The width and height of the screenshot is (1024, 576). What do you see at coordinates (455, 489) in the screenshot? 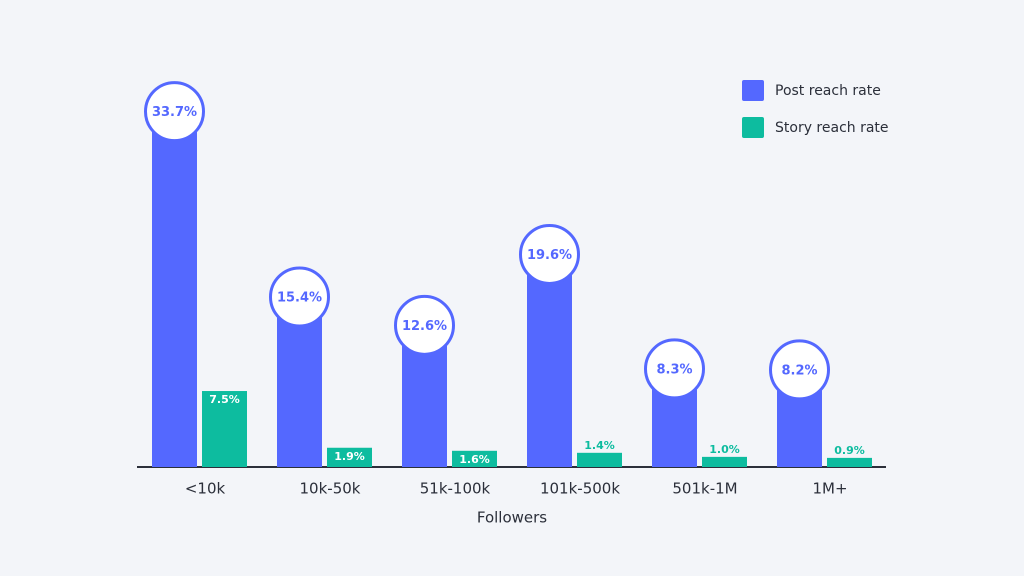
I see `x-tick-label: 51k-100k` at bounding box center [455, 489].